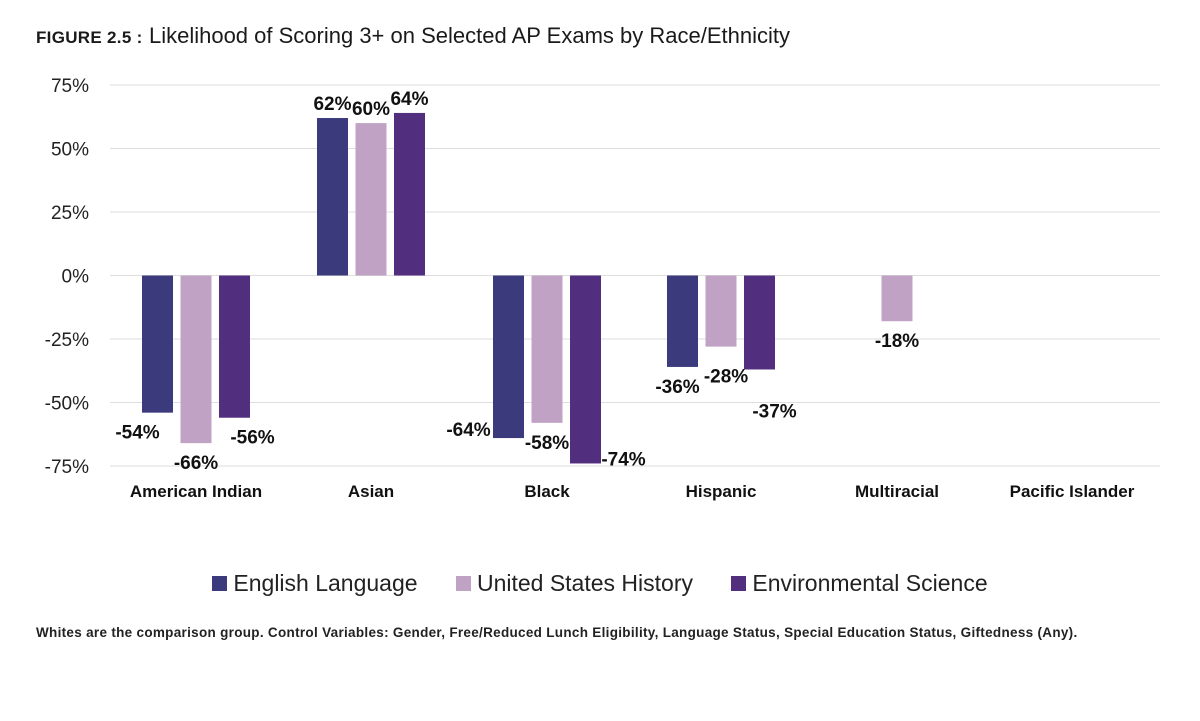 This screenshot has width=1200, height=721. What do you see at coordinates (196, 491) in the screenshot?
I see `x-tick-label: American Indian` at bounding box center [196, 491].